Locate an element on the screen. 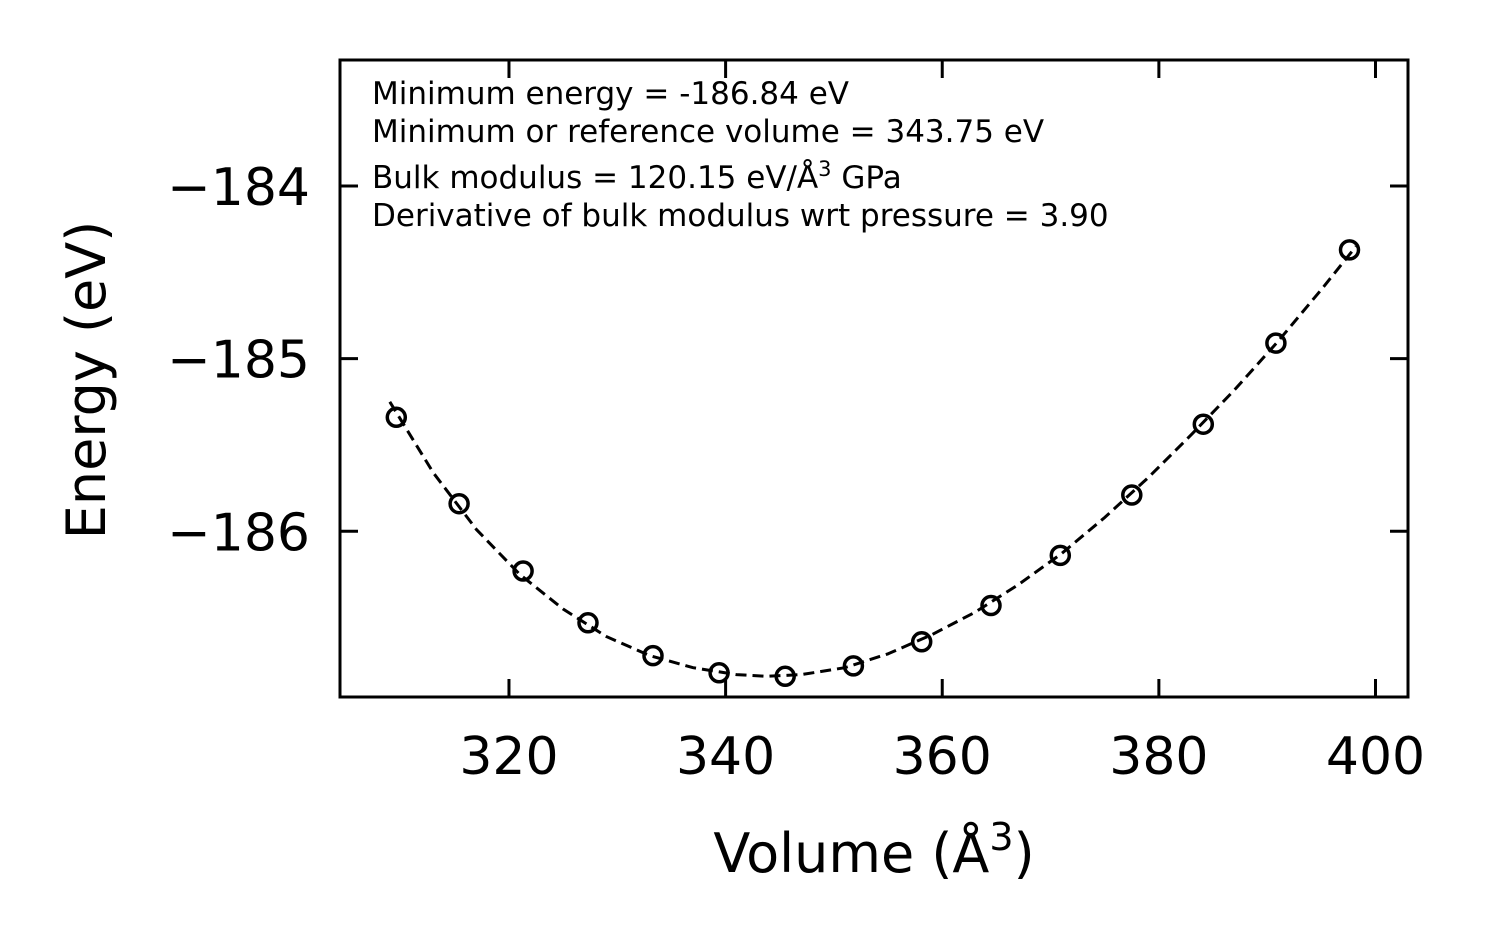 The width and height of the screenshot is (1493, 943). annotation-bulk-modulus: Bulk modulus = 120.15 eV/Å3 GPa is located at coordinates (637, 176).